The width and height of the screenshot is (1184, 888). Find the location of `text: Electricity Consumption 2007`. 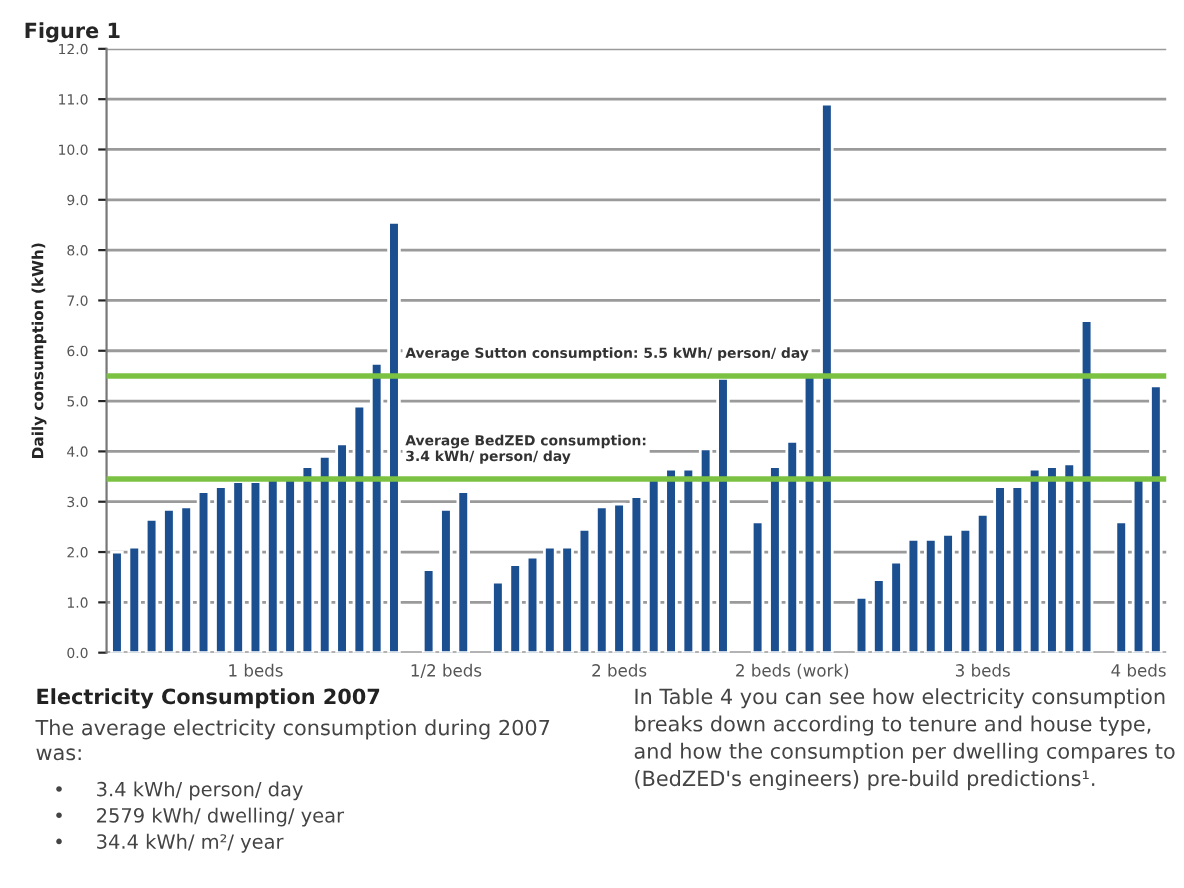

text: Electricity Consumption 2007 is located at coordinates (208, 698).